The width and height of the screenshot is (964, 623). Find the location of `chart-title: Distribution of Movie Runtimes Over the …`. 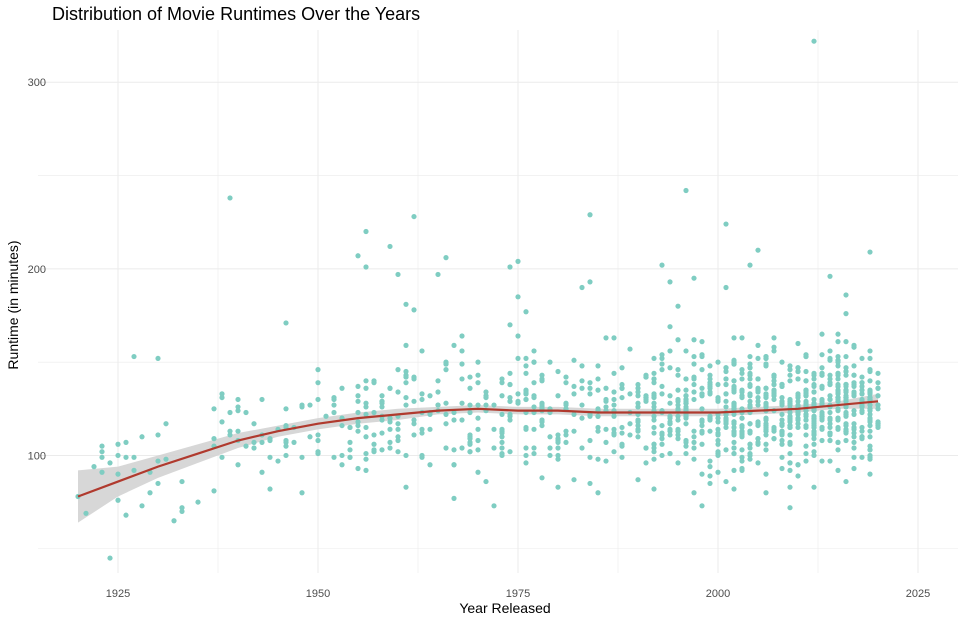

chart-title: Distribution of Movie Runtimes Over the … is located at coordinates (236, 14).